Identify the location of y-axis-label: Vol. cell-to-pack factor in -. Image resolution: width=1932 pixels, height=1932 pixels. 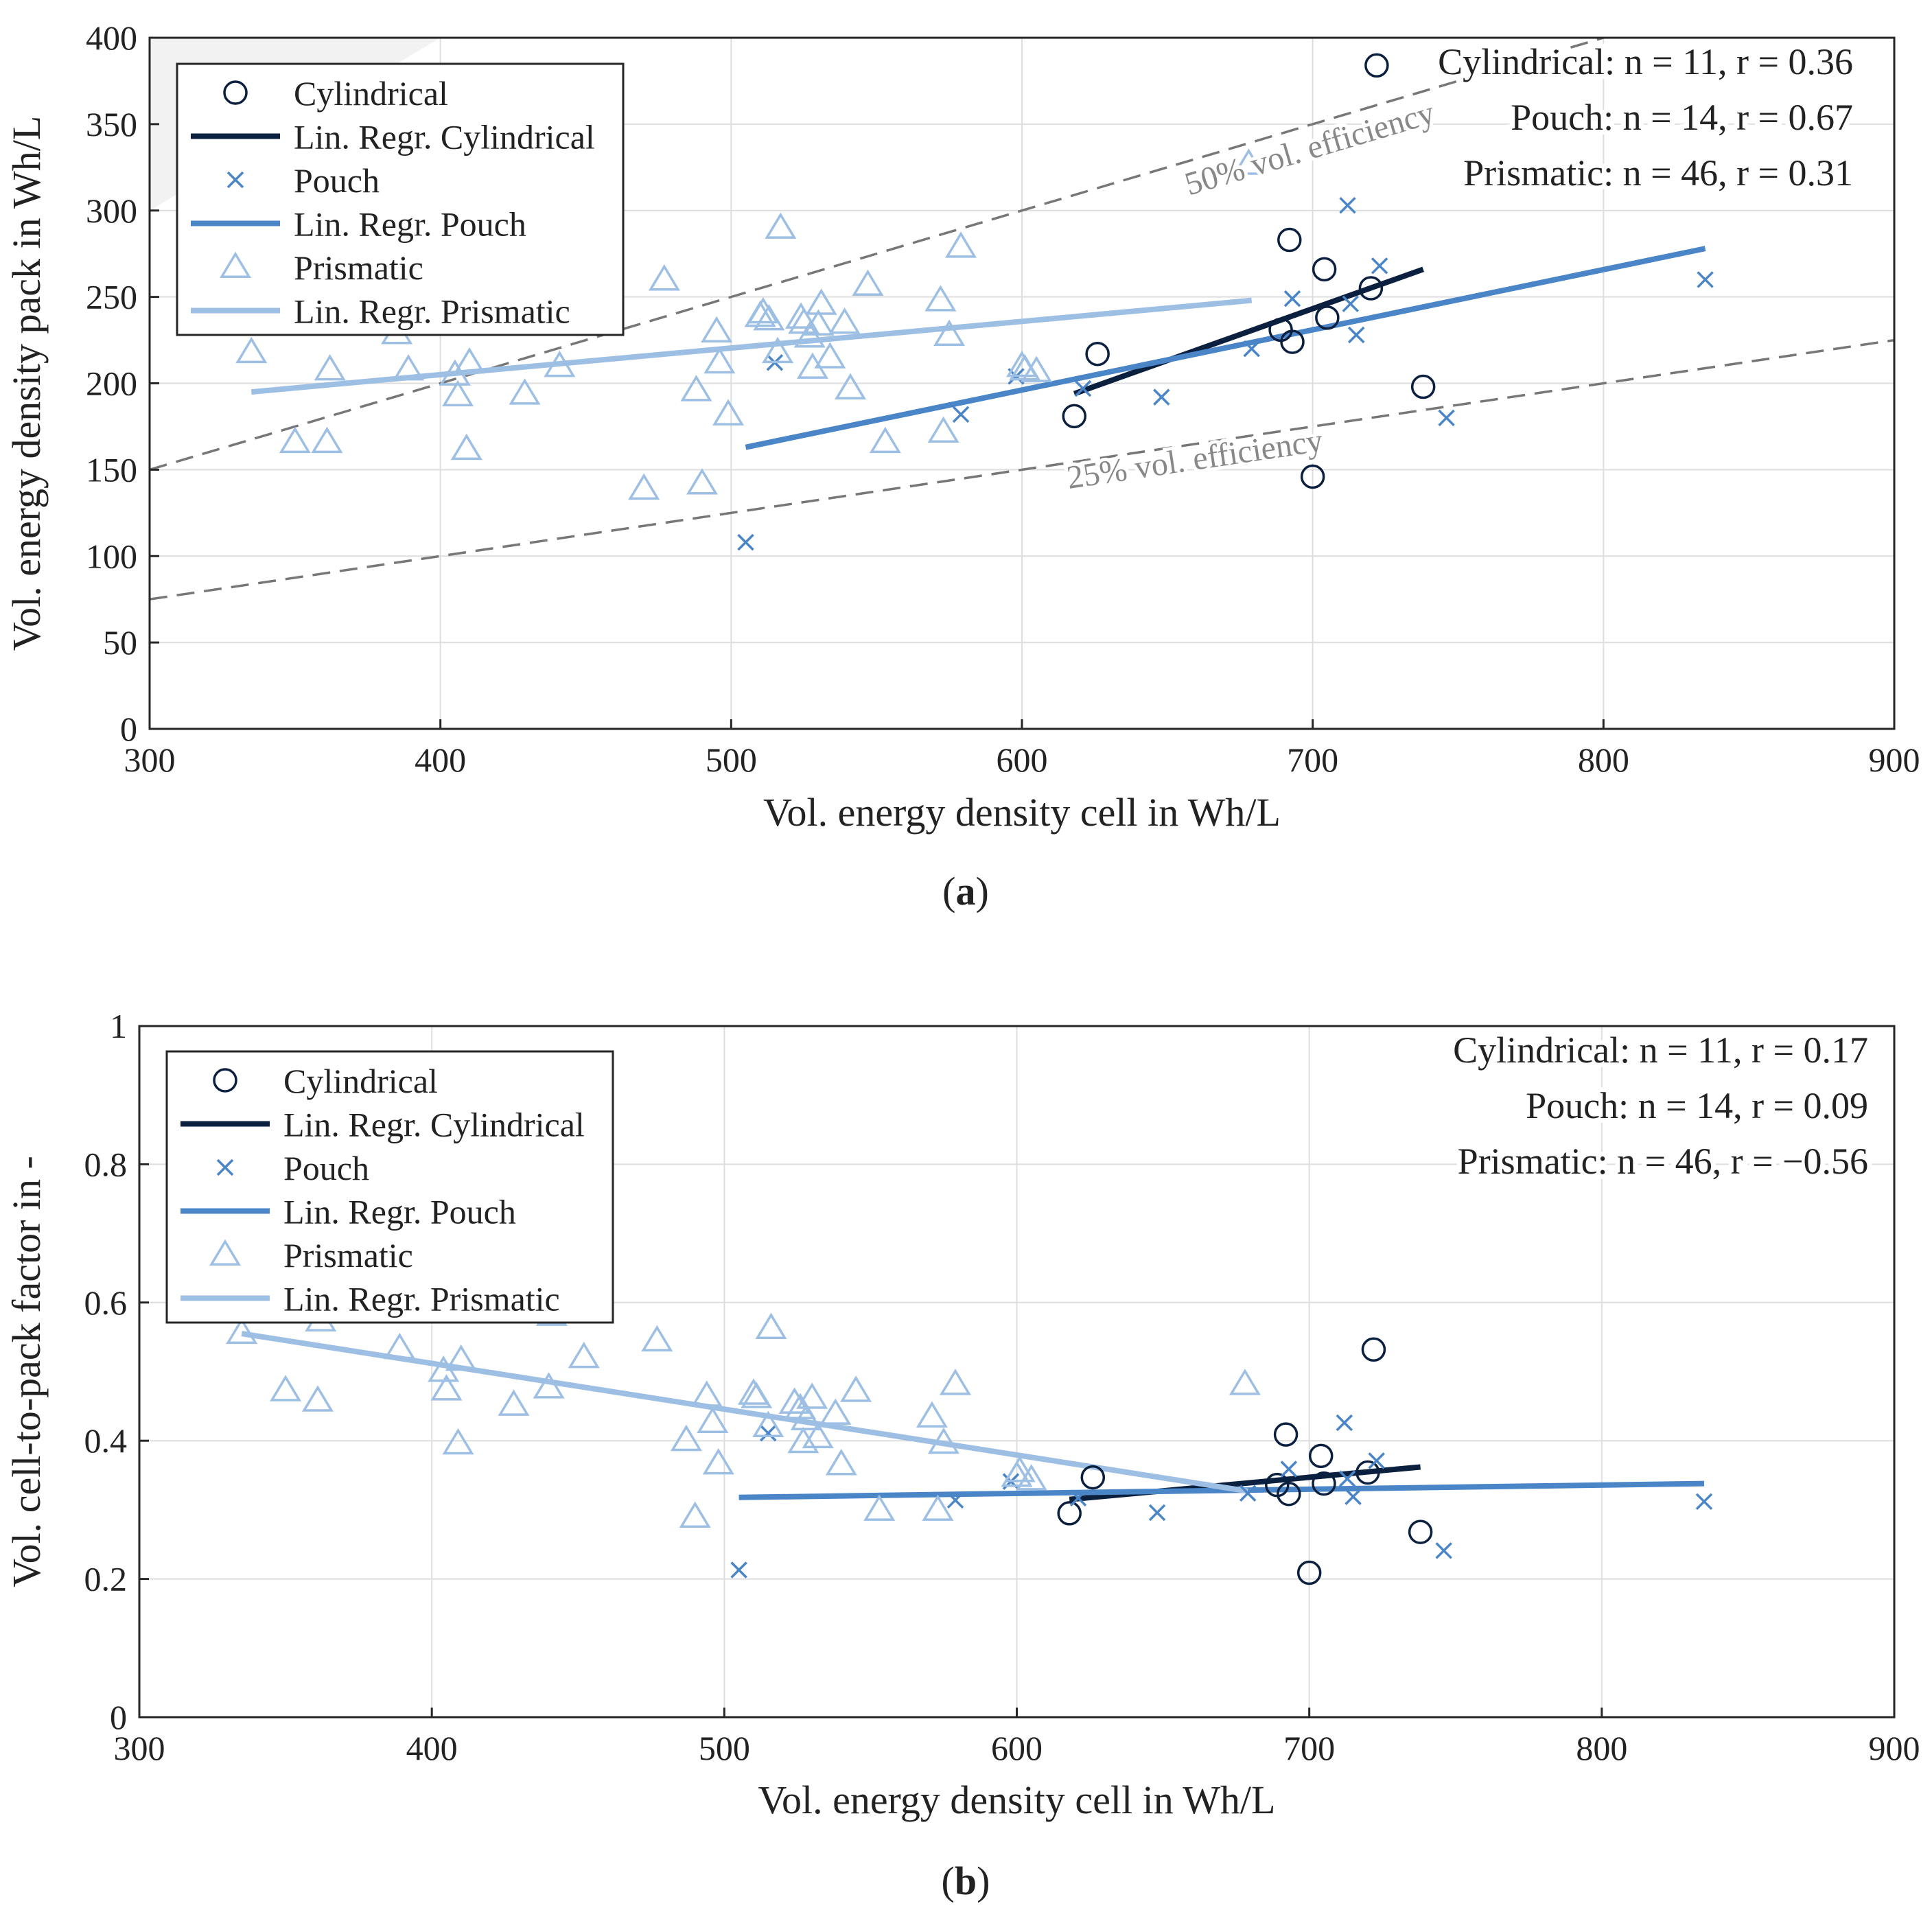
(27, 1371).